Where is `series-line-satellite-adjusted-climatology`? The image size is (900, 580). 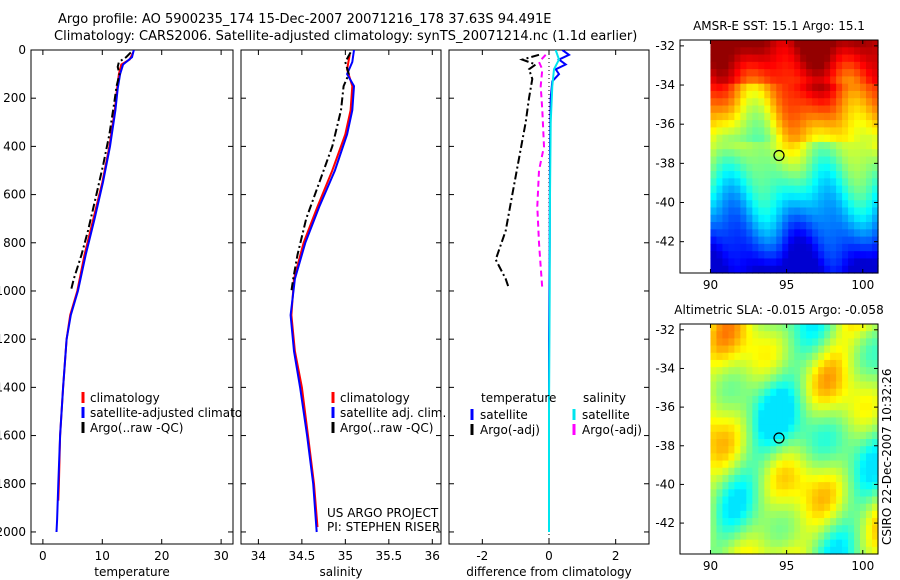 series-line-satellite-adjusted-climatology is located at coordinates (95, 291).